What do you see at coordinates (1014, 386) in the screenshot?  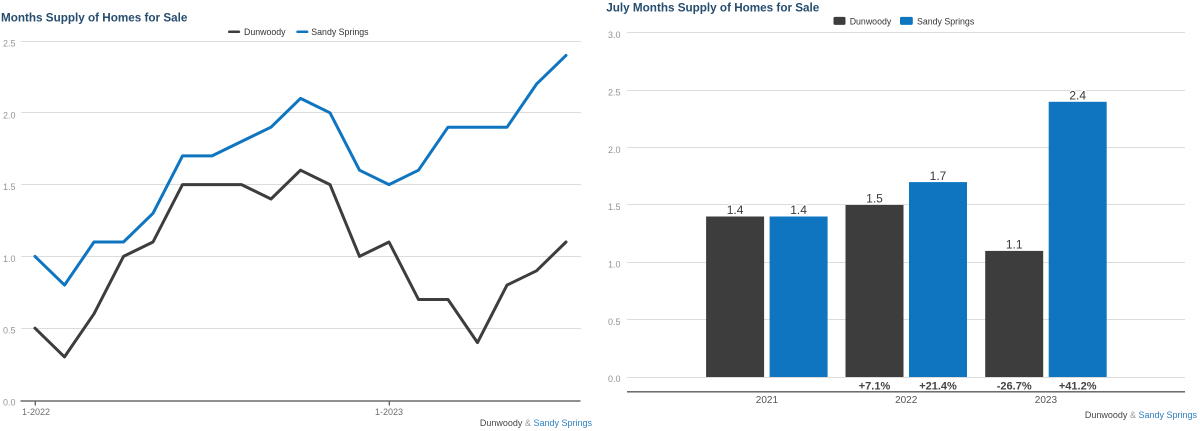 I see `svg-text: -26.7%` at bounding box center [1014, 386].